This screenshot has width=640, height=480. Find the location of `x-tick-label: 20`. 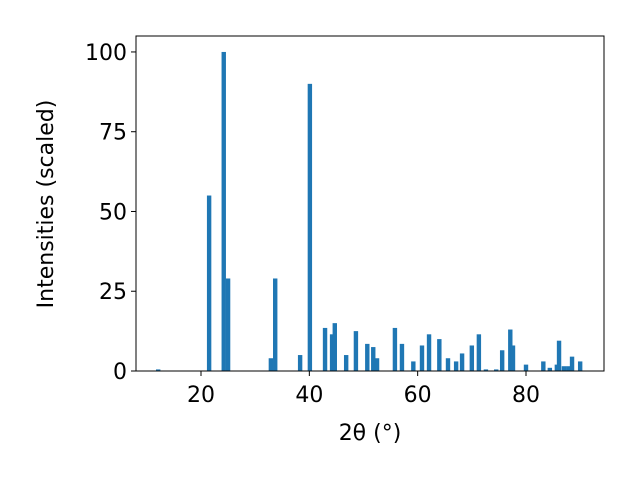

x-tick-label: 20 is located at coordinates (201, 395).